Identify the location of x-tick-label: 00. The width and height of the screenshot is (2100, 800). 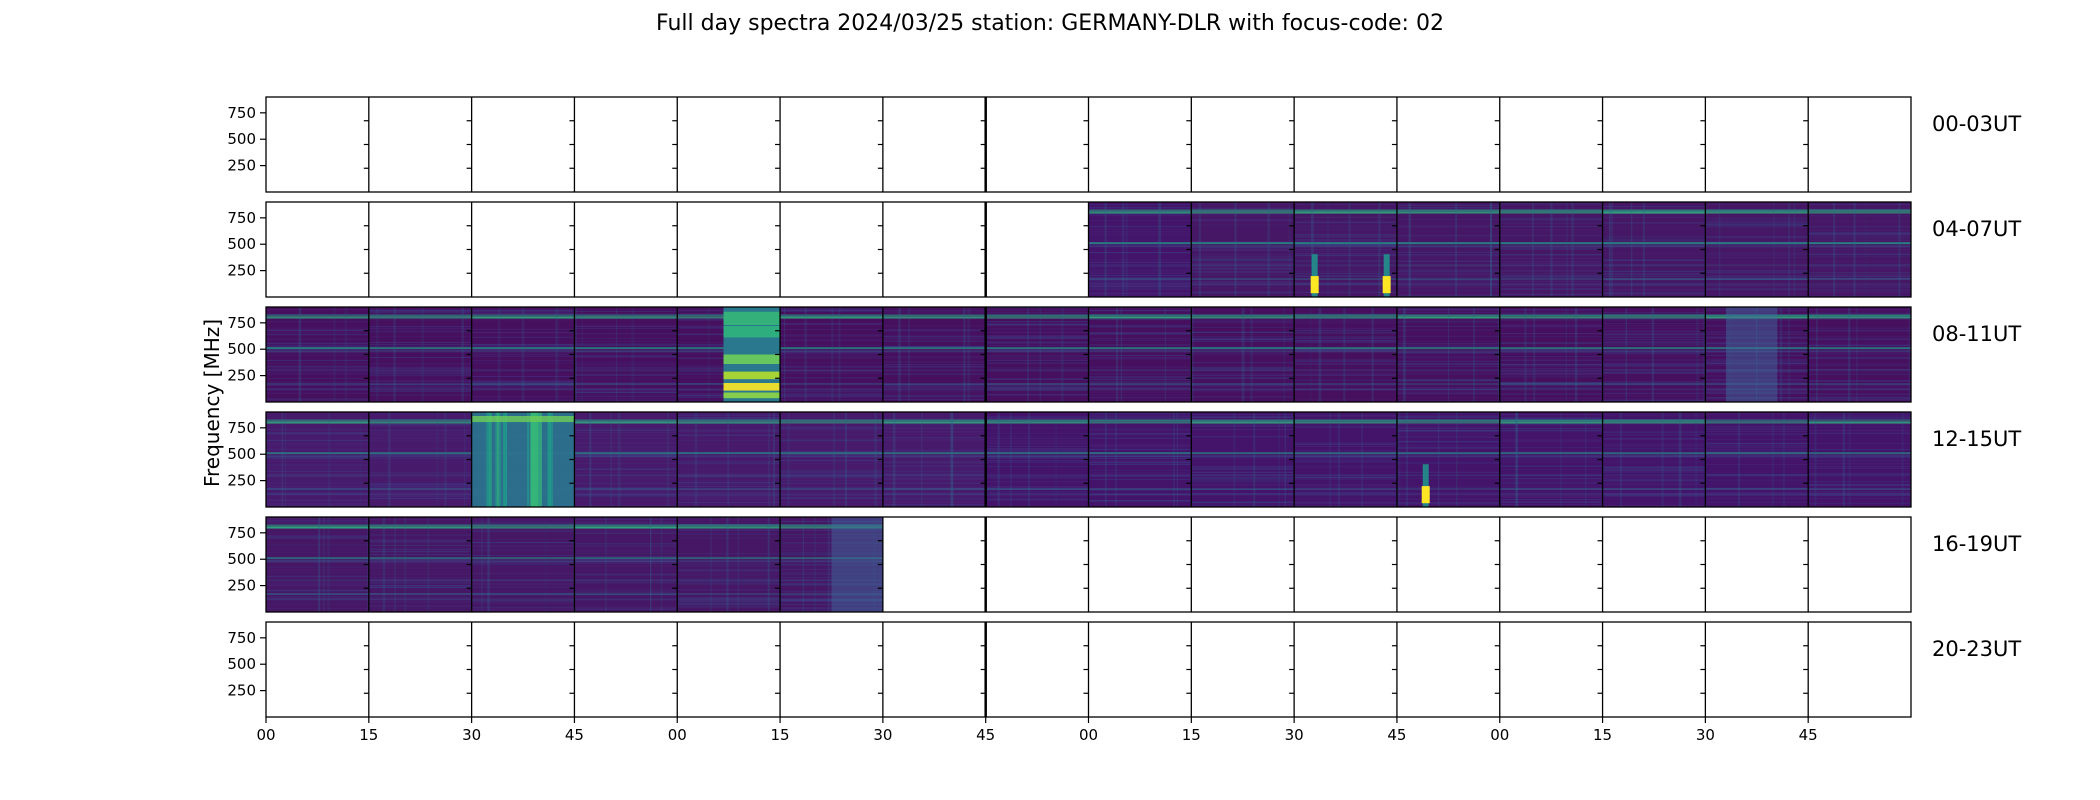
(265, 735).